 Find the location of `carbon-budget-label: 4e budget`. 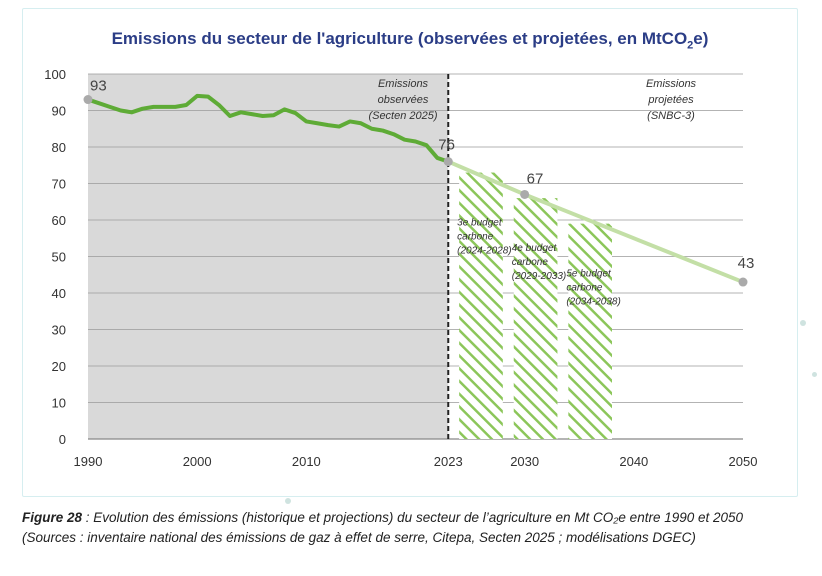

carbon-budget-label: 4e budget is located at coordinates (535, 248).